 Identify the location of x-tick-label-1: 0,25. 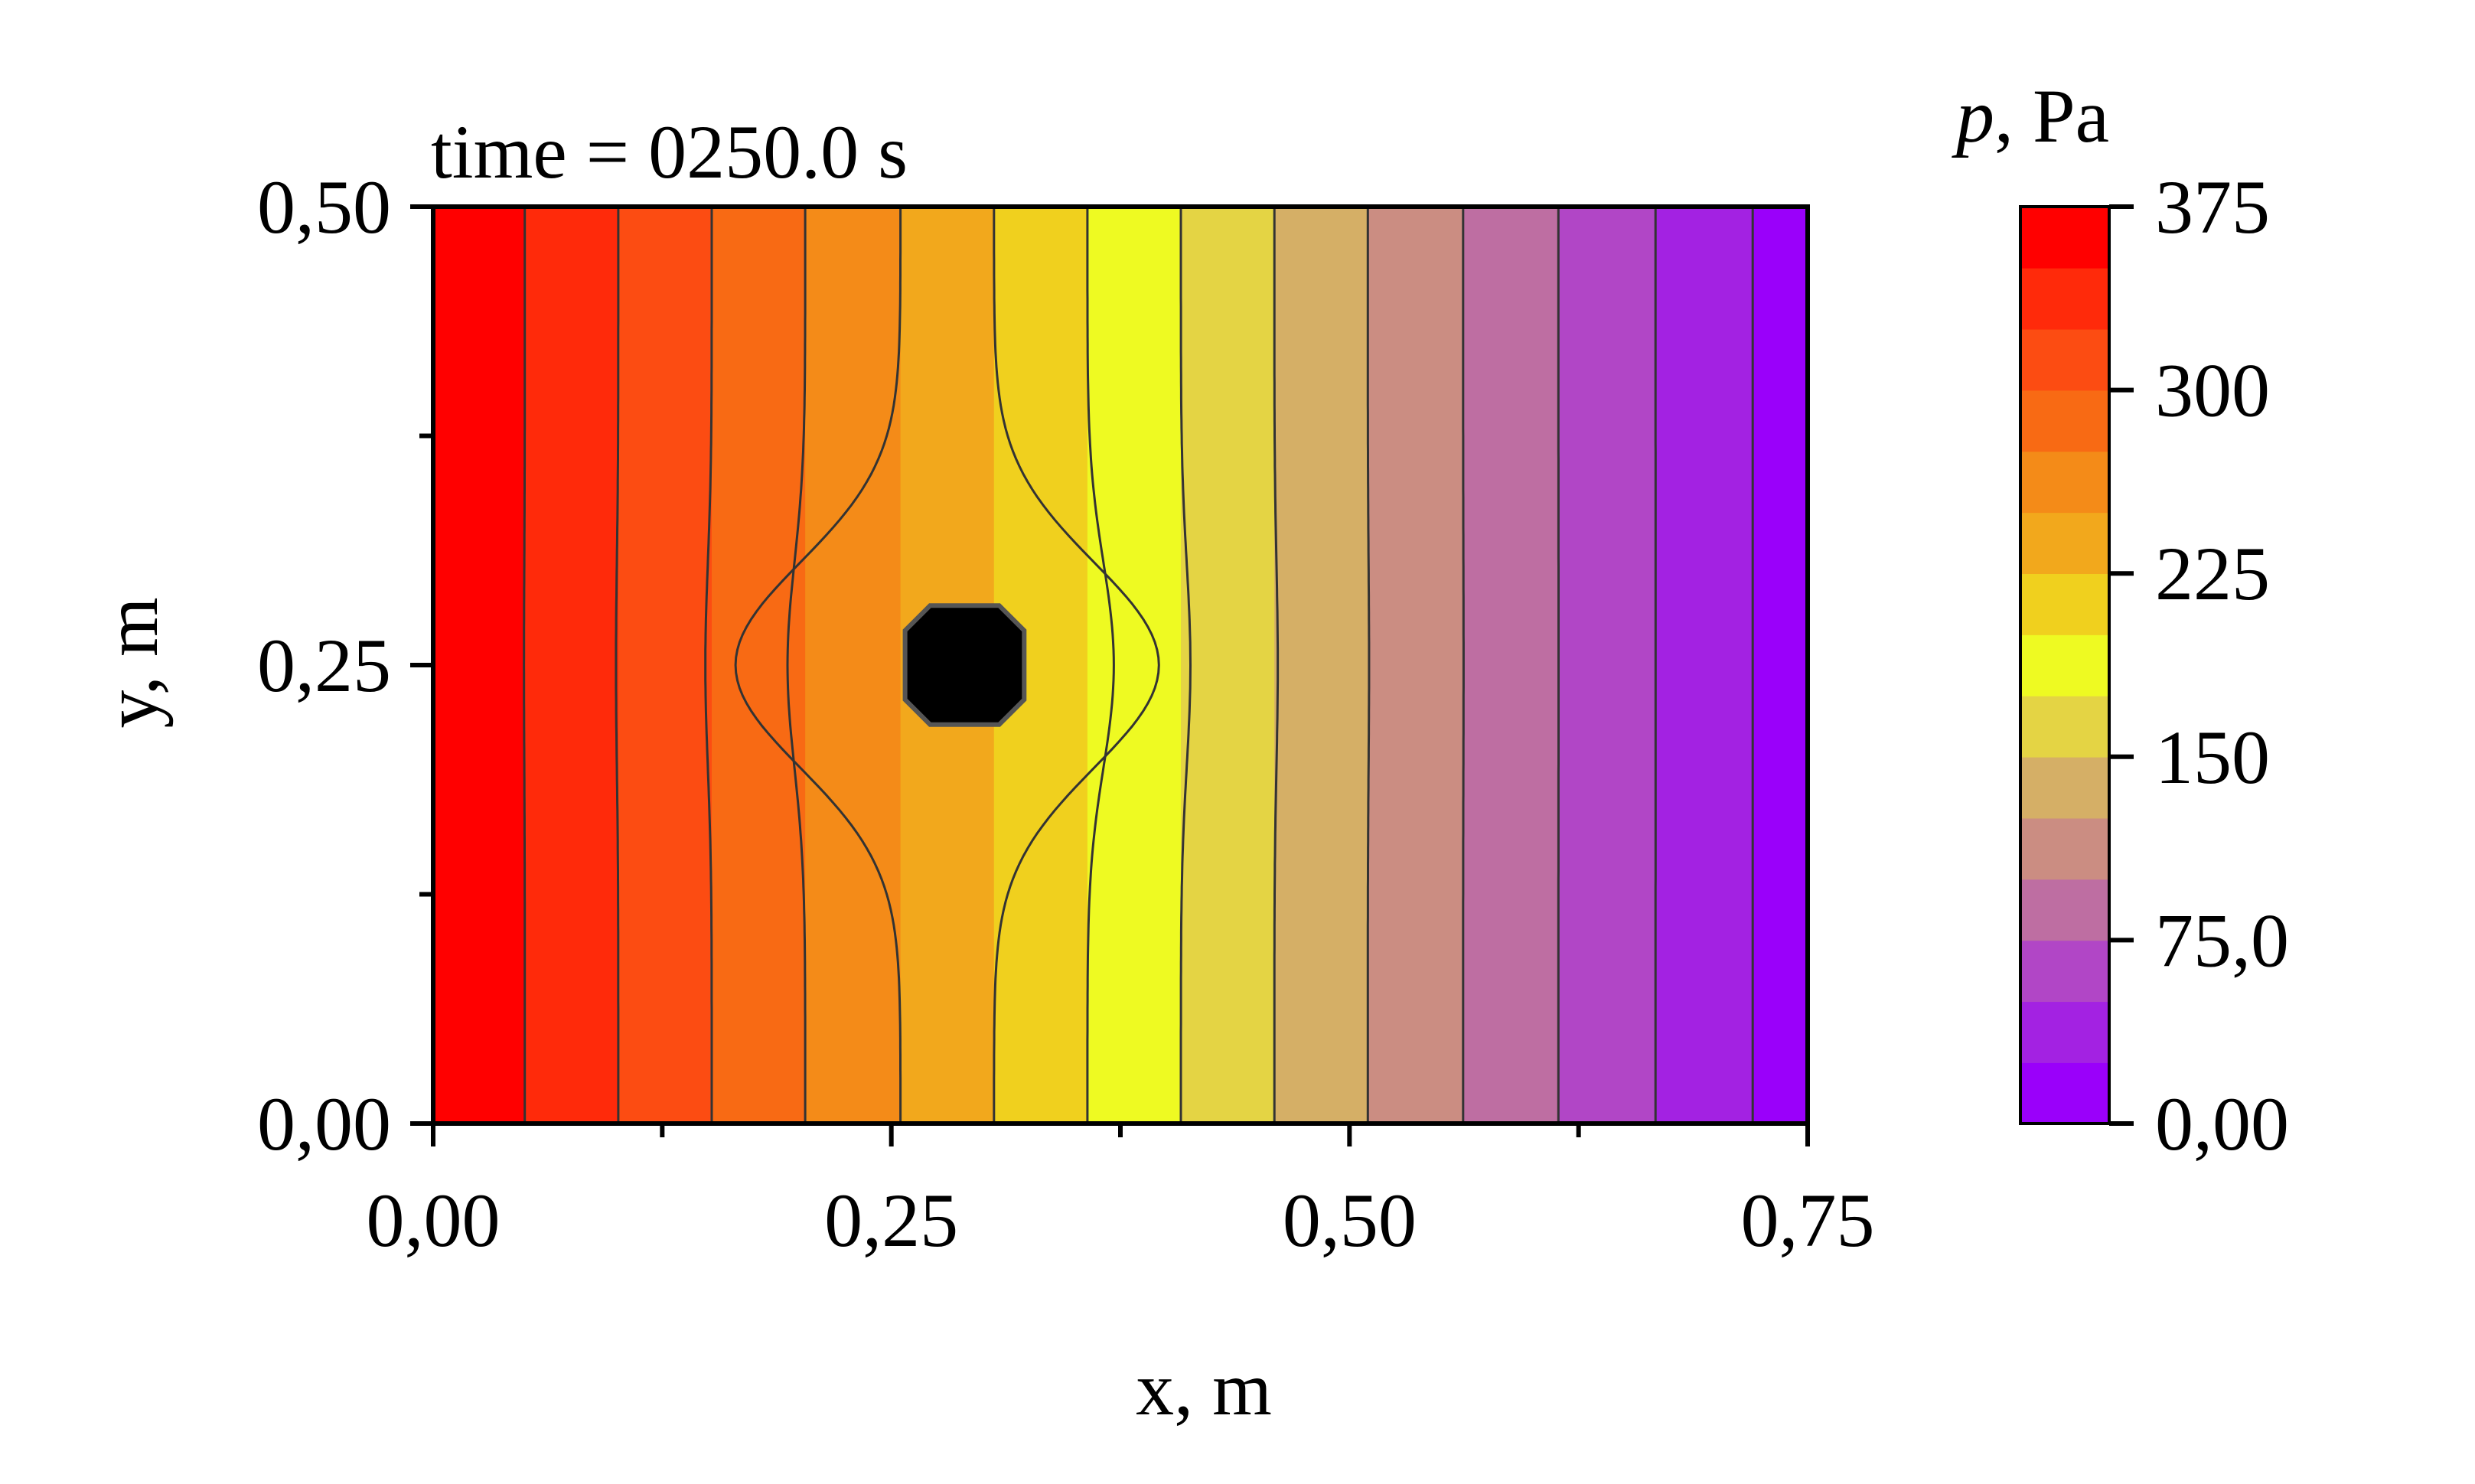
(891, 1220).